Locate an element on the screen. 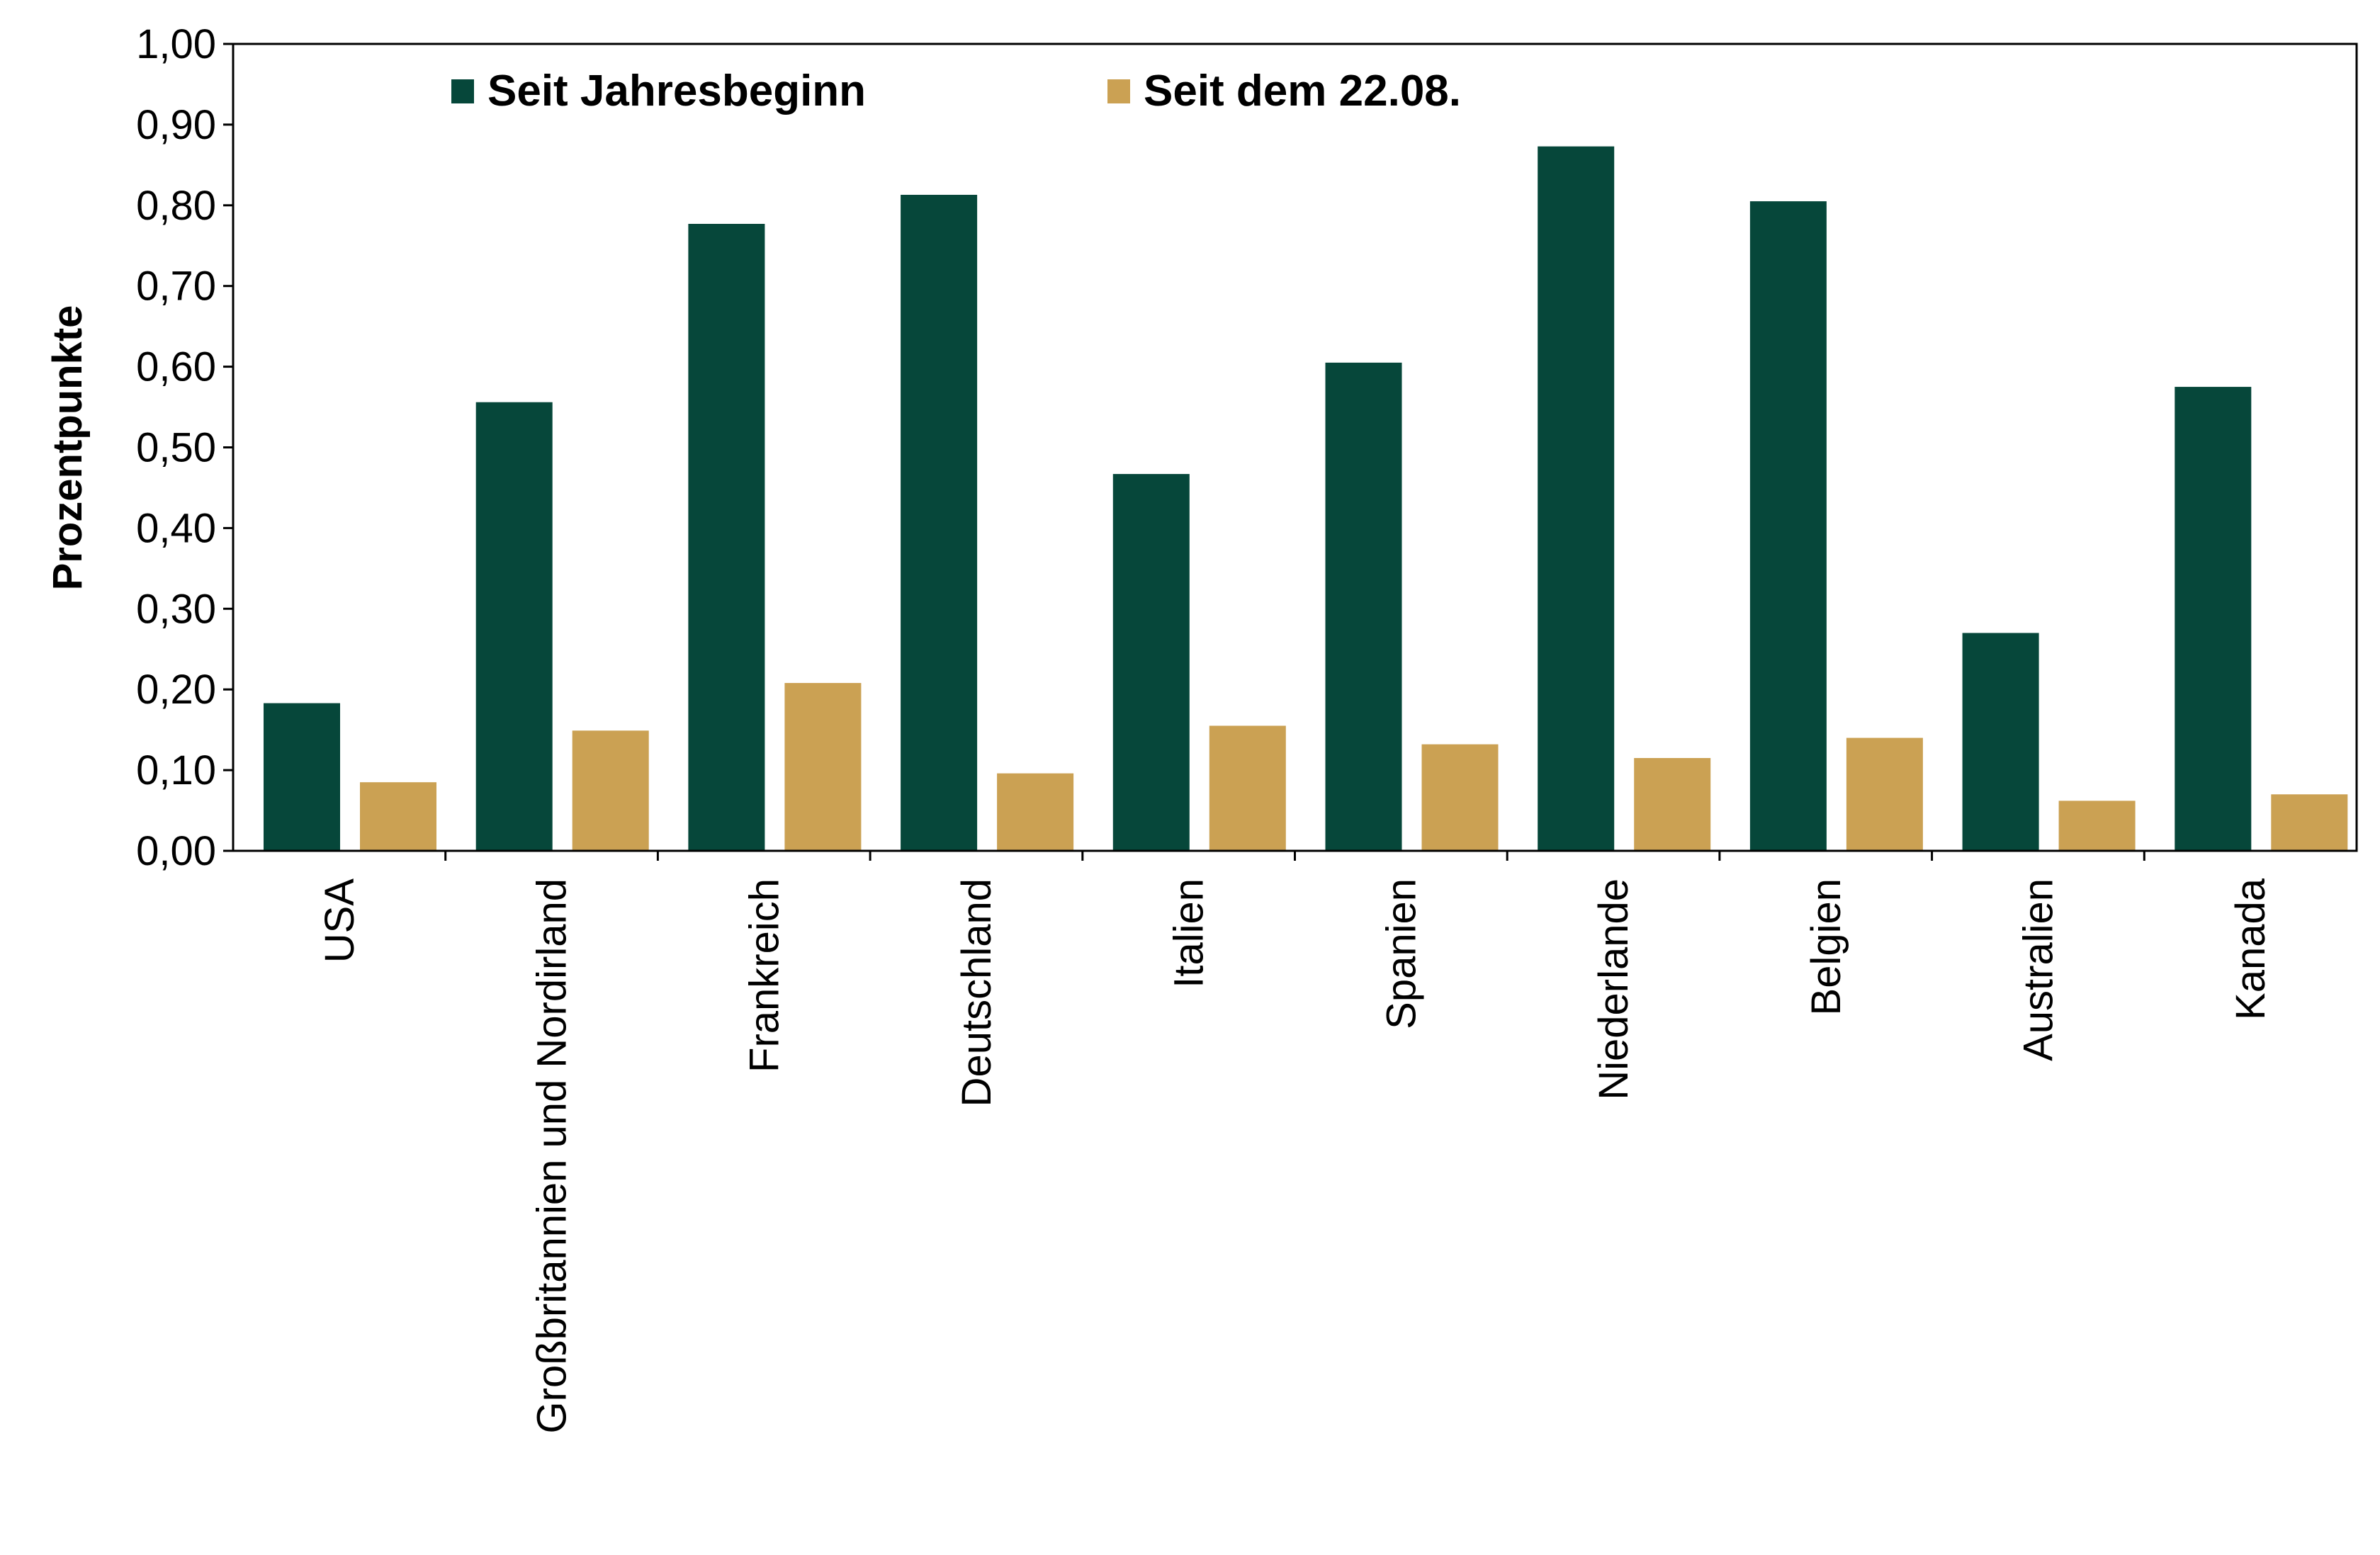  y-tick-label: 0,10 is located at coordinates (176, 770).